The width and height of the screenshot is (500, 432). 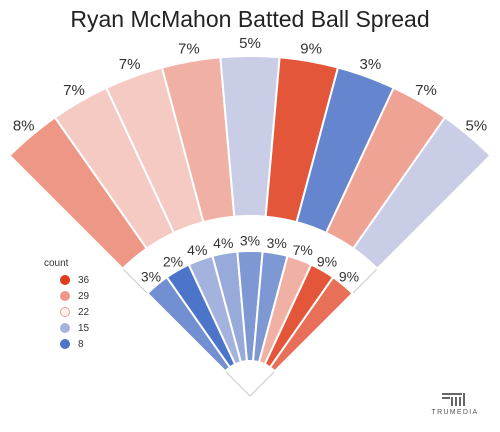 What do you see at coordinates (371, 64) in the screenshot?
I see `outfield-label: 3%` at bounding box center [371, 64].